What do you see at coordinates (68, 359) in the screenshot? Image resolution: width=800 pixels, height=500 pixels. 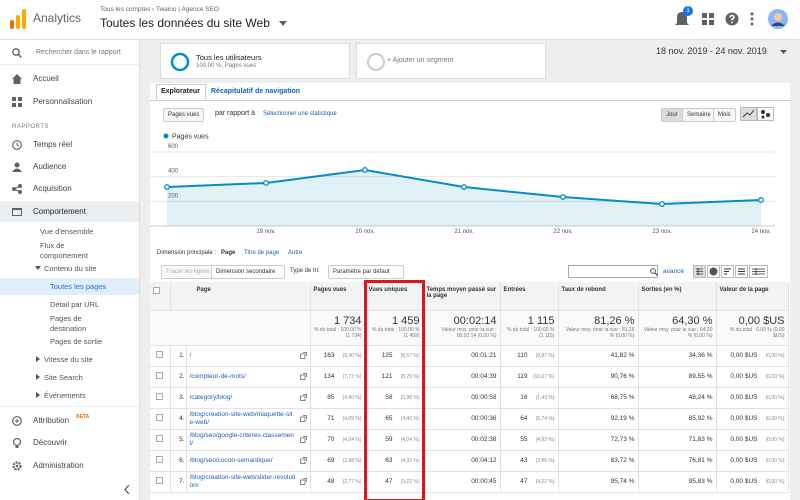 I see `nav-subitem: Vitesse du site` at bounding box center [68, 359].